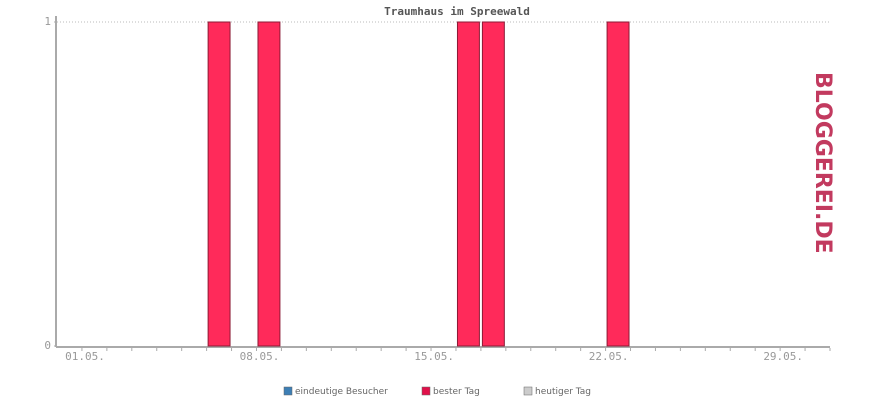 Image resolution: width=870 pixels, height=400 pixels. Describe the element at coordinates (563, 392) in the screenshot. I see `legend-label: heutiger Tag` at that location.